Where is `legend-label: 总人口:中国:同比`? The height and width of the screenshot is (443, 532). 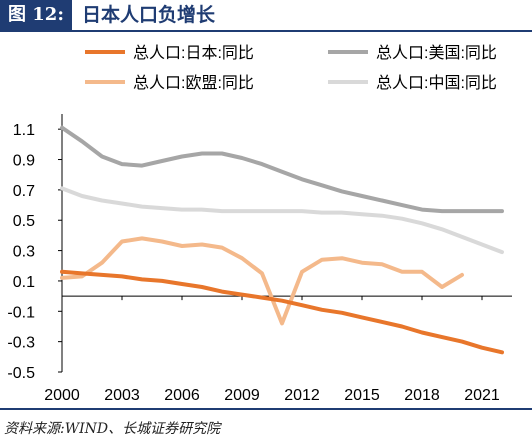
legend-label: 总人口:中国:同比 is located at coordinates (436, 83).